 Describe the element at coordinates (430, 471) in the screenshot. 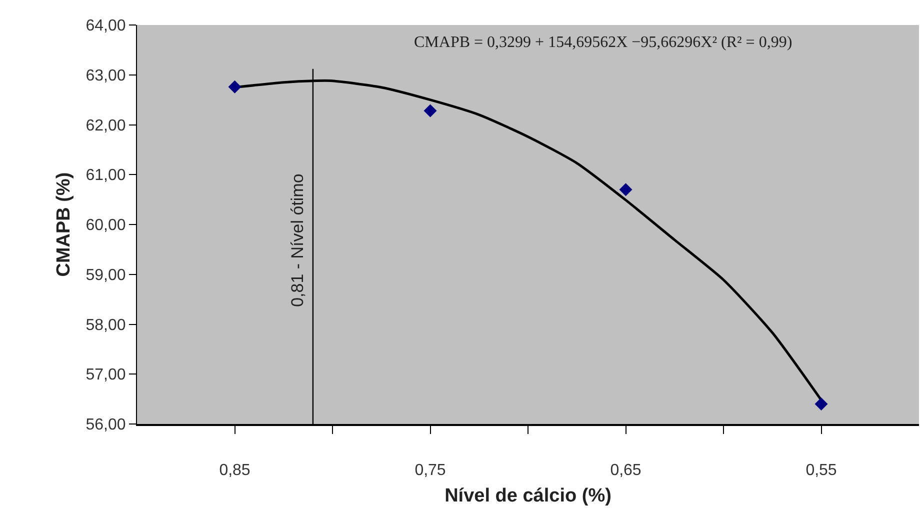

I see `x-tick-label: 0,75` at that location.